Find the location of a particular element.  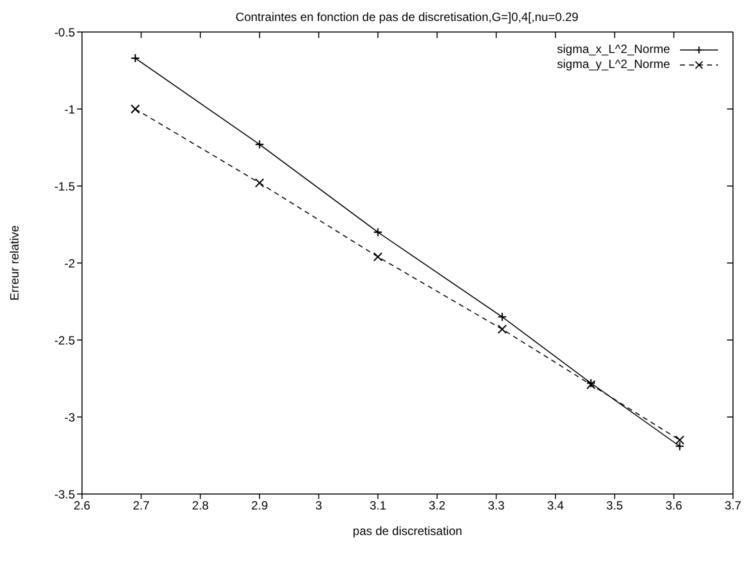

x-tick-label: 3.3 is located at coordinates (496, 505).